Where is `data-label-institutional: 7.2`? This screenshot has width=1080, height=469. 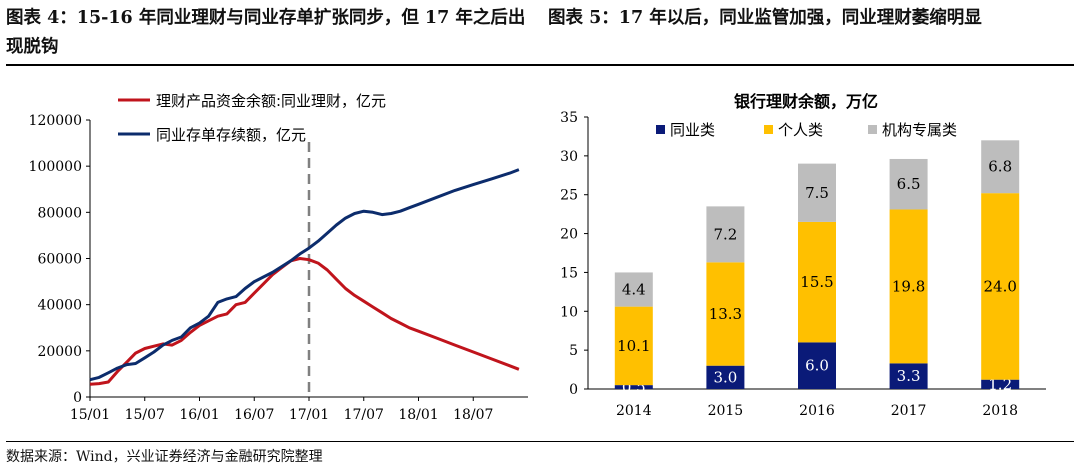
data-label-institutional: 7.2 is located at coordinates (725, 234).